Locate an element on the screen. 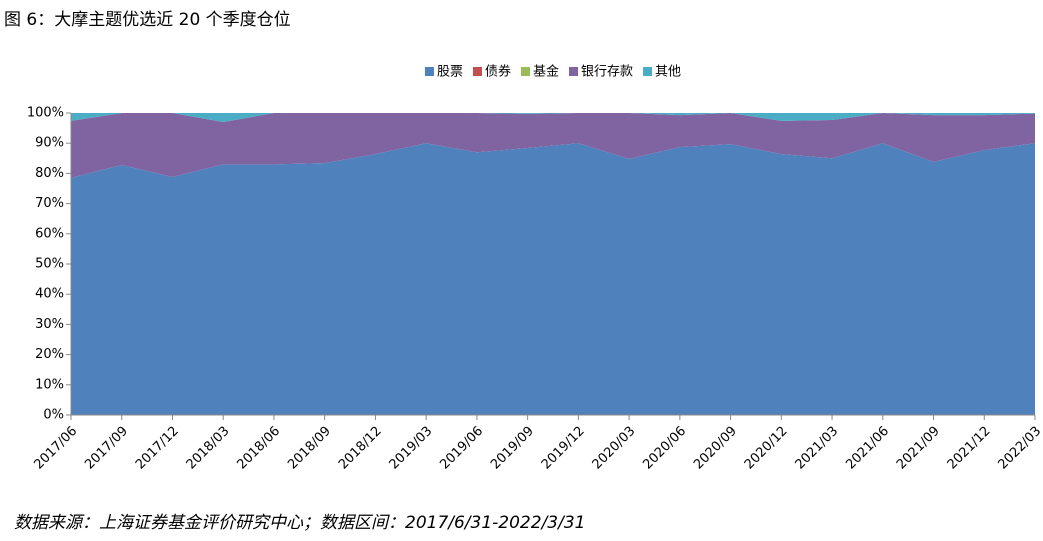  y-tick-label: 100% is located at coordinates (45, 113).